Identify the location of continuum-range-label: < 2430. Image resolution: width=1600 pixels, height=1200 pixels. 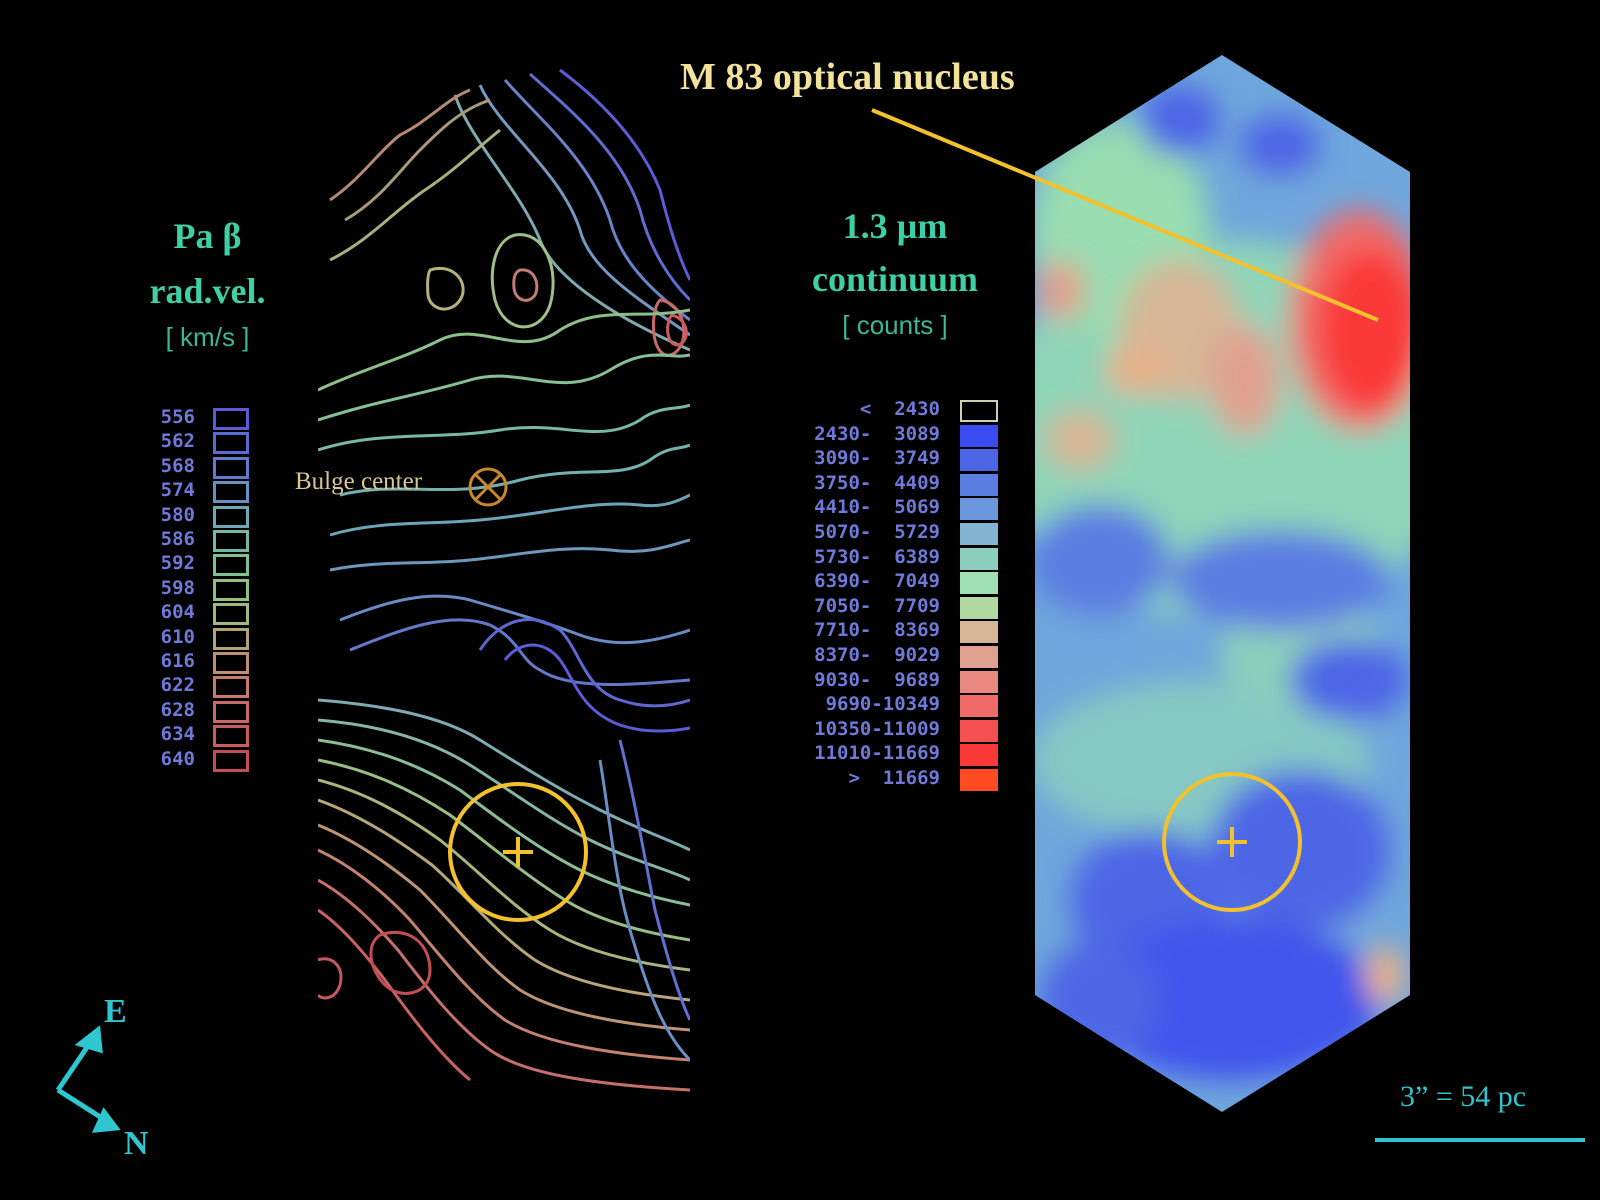
(899, 409).